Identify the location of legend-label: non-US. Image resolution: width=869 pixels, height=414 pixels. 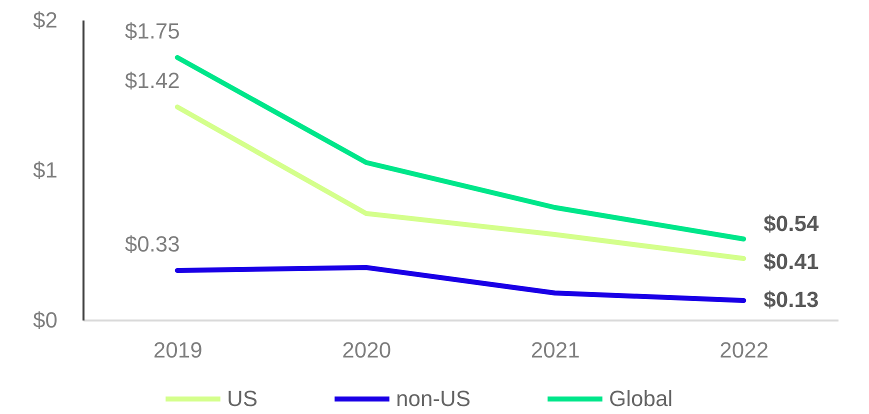
(433, 398).